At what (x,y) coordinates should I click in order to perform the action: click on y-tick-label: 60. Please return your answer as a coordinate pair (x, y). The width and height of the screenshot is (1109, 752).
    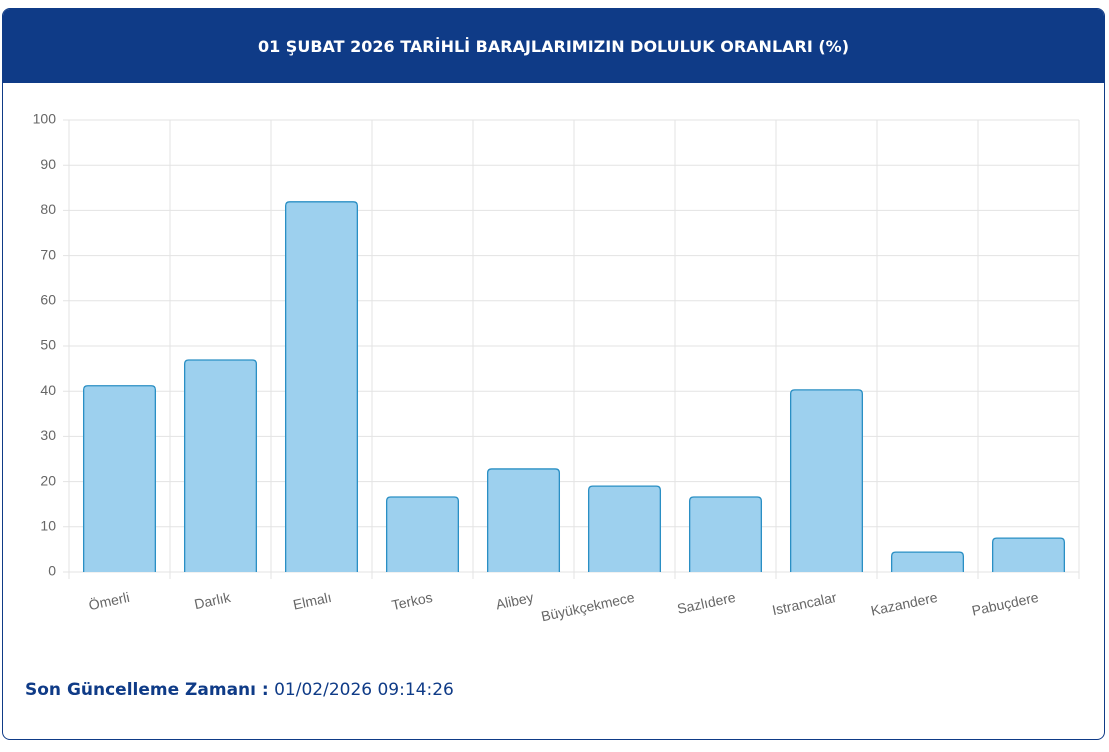
    Looking at the image, I should click on (48, 300).